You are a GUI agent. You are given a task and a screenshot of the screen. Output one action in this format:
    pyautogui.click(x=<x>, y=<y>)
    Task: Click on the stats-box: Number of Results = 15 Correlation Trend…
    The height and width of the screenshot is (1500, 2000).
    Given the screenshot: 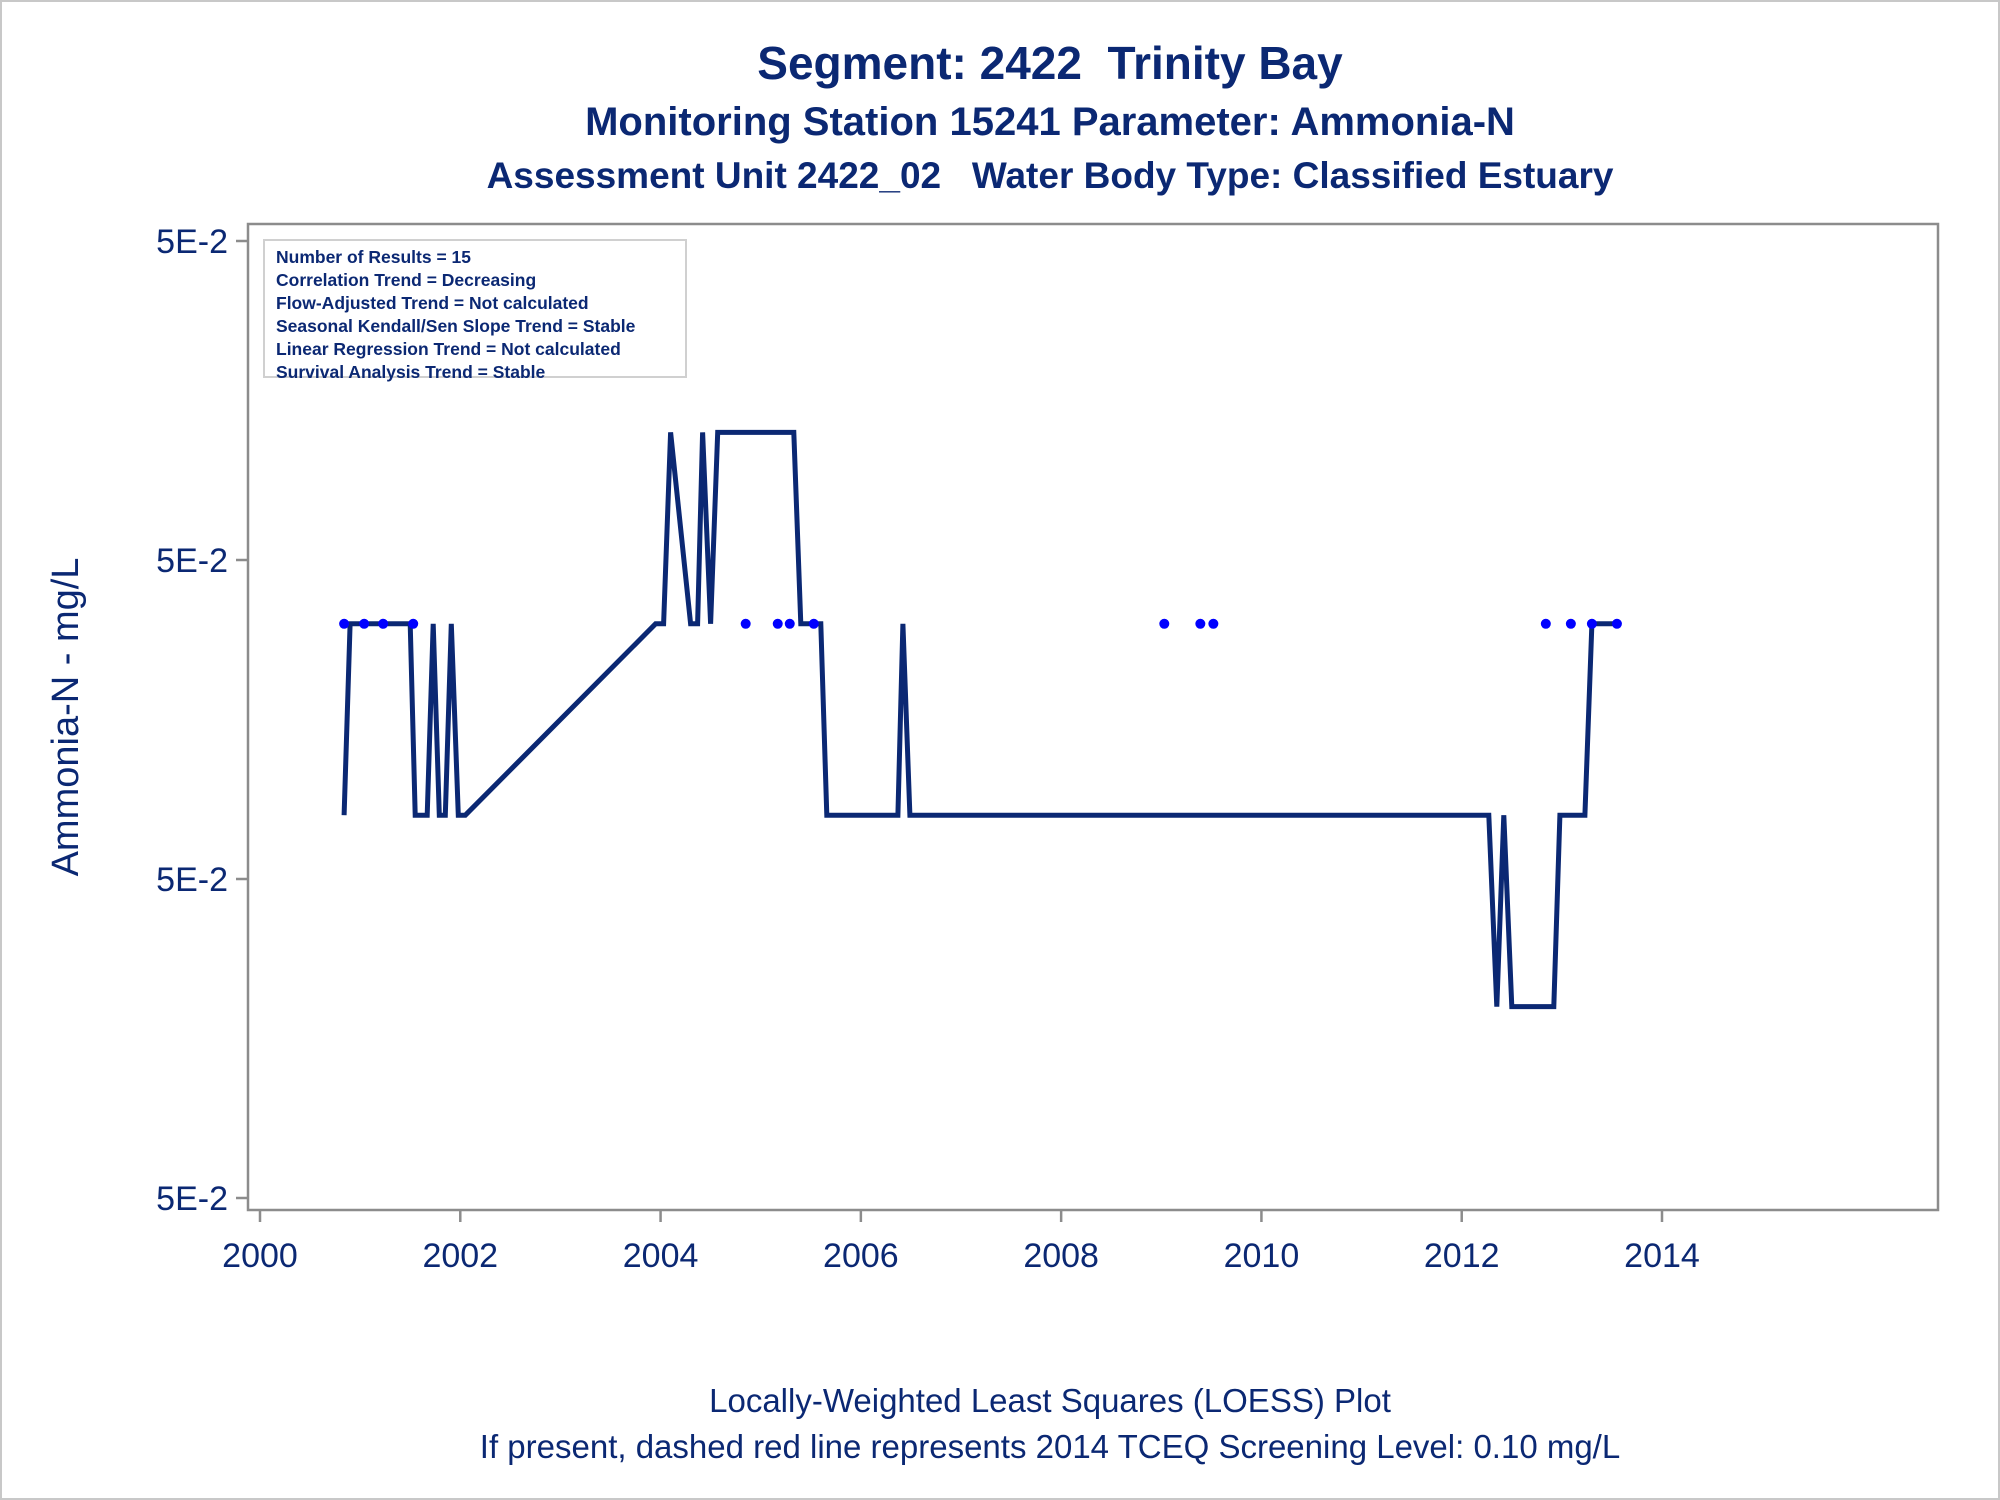 What is the action you would take?
    pyautogui.click(x=475, y=310)
    